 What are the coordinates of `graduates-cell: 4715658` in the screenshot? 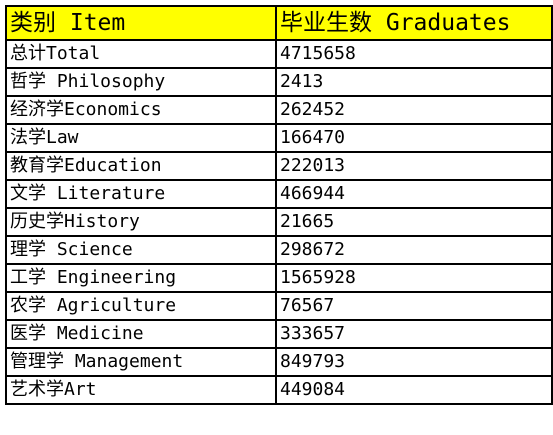 It's located at (414, 54).